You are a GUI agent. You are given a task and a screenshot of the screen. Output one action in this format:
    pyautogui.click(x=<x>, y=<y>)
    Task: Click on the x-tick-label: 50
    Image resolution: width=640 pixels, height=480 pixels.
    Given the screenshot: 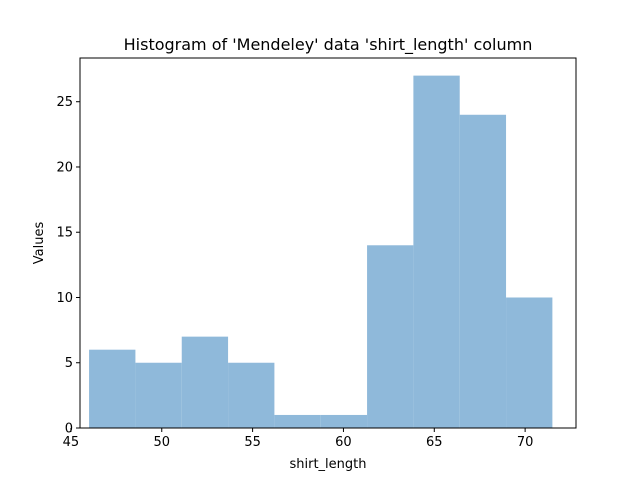 What is the action you would take?
    pyautogui.click(x=161, y=442)
    